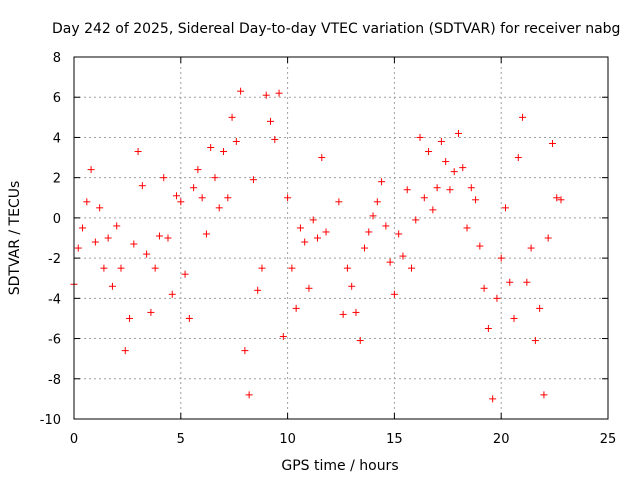  What do you see at coordinates (57, 179) in the screenshot?
I see `y-tick-label: 2` at bounding box center [57, 179].